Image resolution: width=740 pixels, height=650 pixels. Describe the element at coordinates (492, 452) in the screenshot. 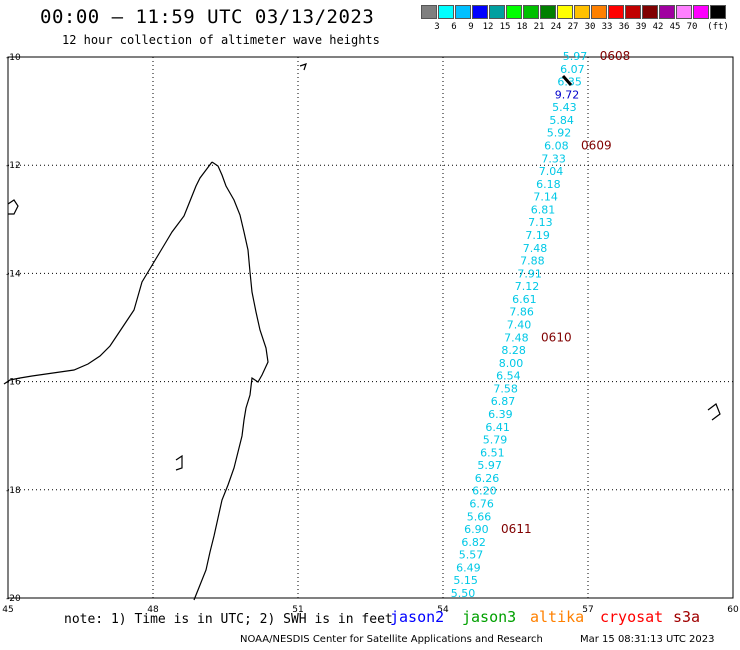

I see `wave-height-label: 6.51` at that location.